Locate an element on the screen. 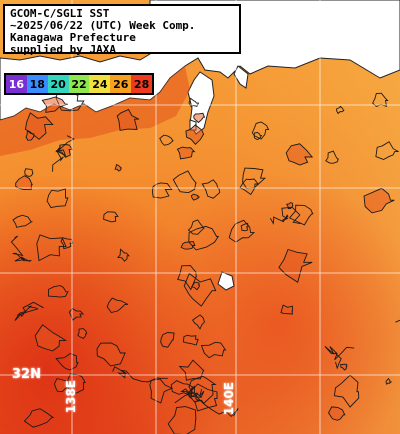  coastal-warm-band is located at coordinates (95, 111).